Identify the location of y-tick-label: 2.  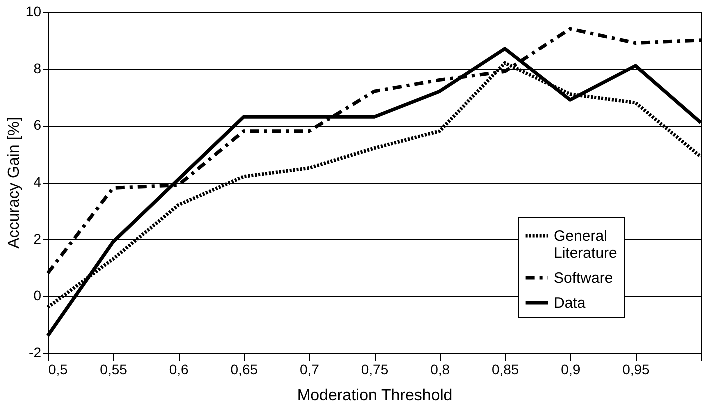
(38, 238).